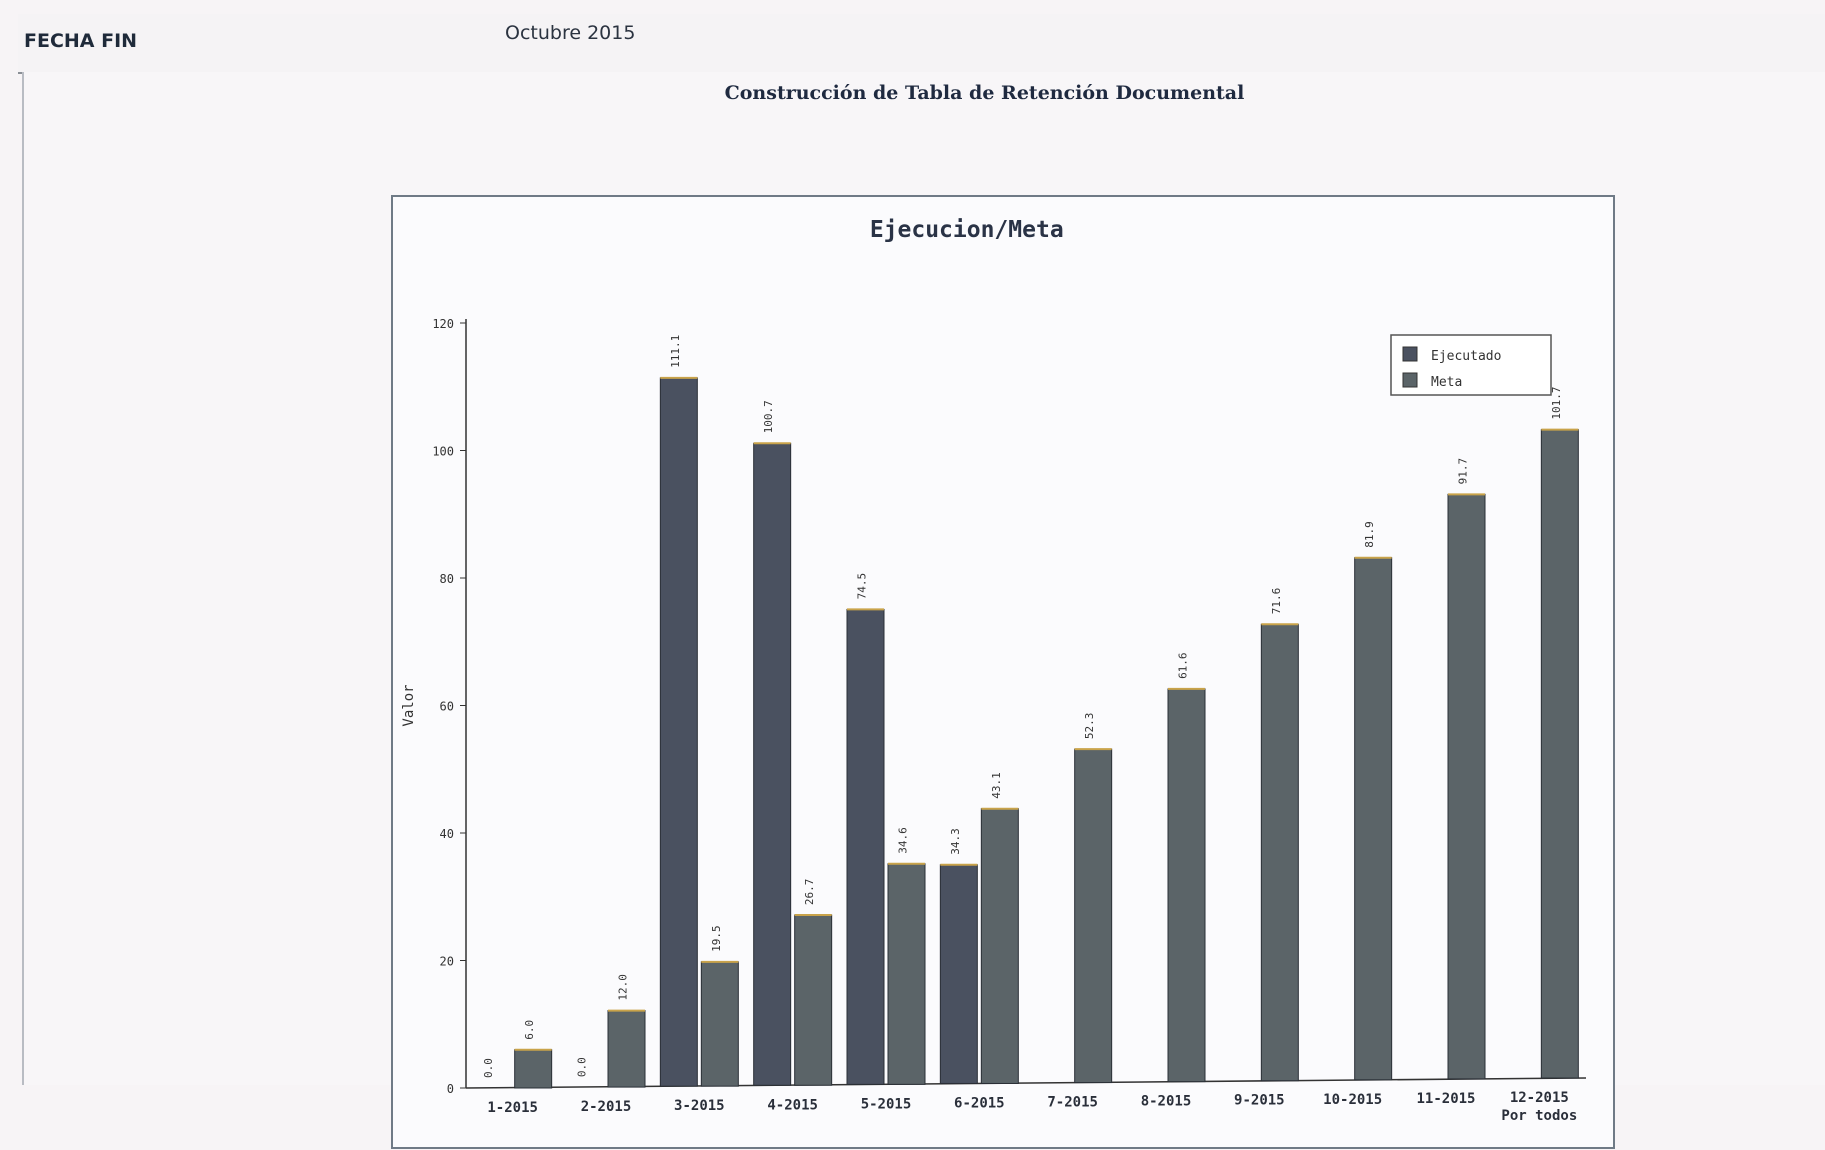 The width and height of the screenshot is (1825, 1150). What do you see at coordinates (768, 416) in the screenshot?
I see `data-label: 100.7` at bounding box center [768, 416].